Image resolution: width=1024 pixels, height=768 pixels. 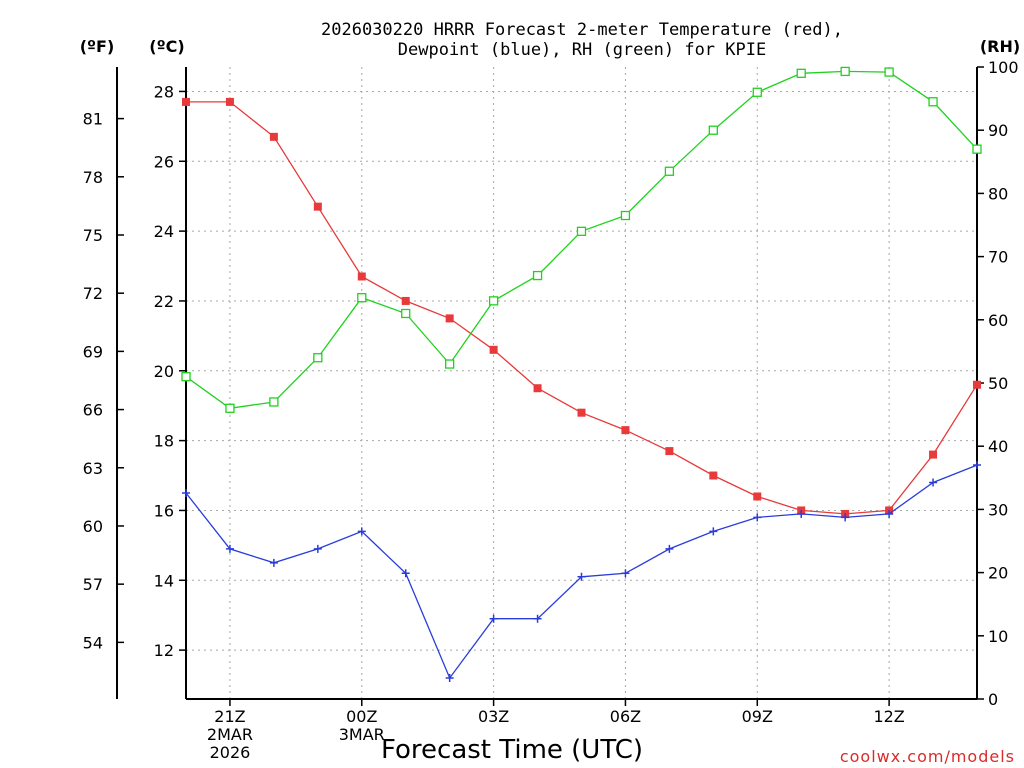 What do you see at coordinates (1003, 67) in the screenshot?
I see `rh-tick-label: 100` at bounding box center [1003, 67].